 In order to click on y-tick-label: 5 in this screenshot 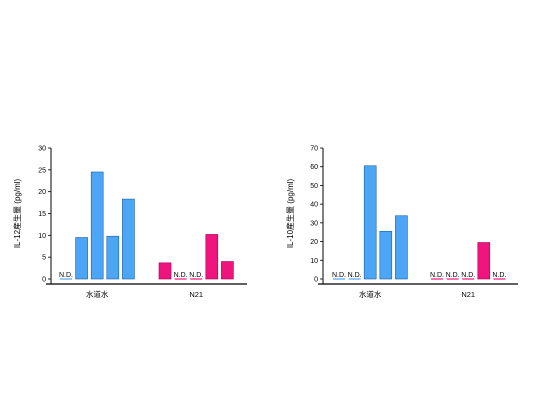, I will do `click(44, 258)`.